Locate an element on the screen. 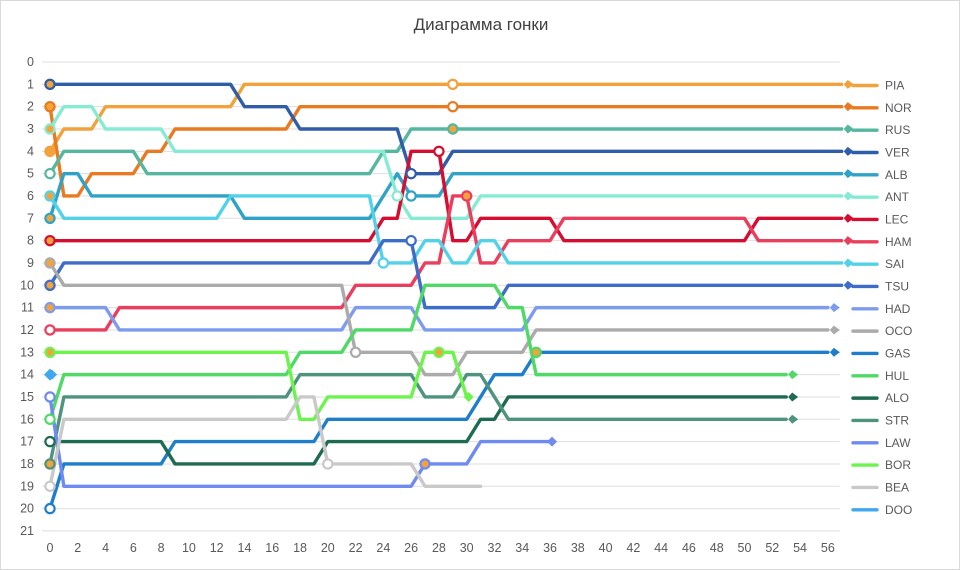 The width and height of the screenshot is (960, 570). driver-line-BEA is located at coordinates (265, 441).